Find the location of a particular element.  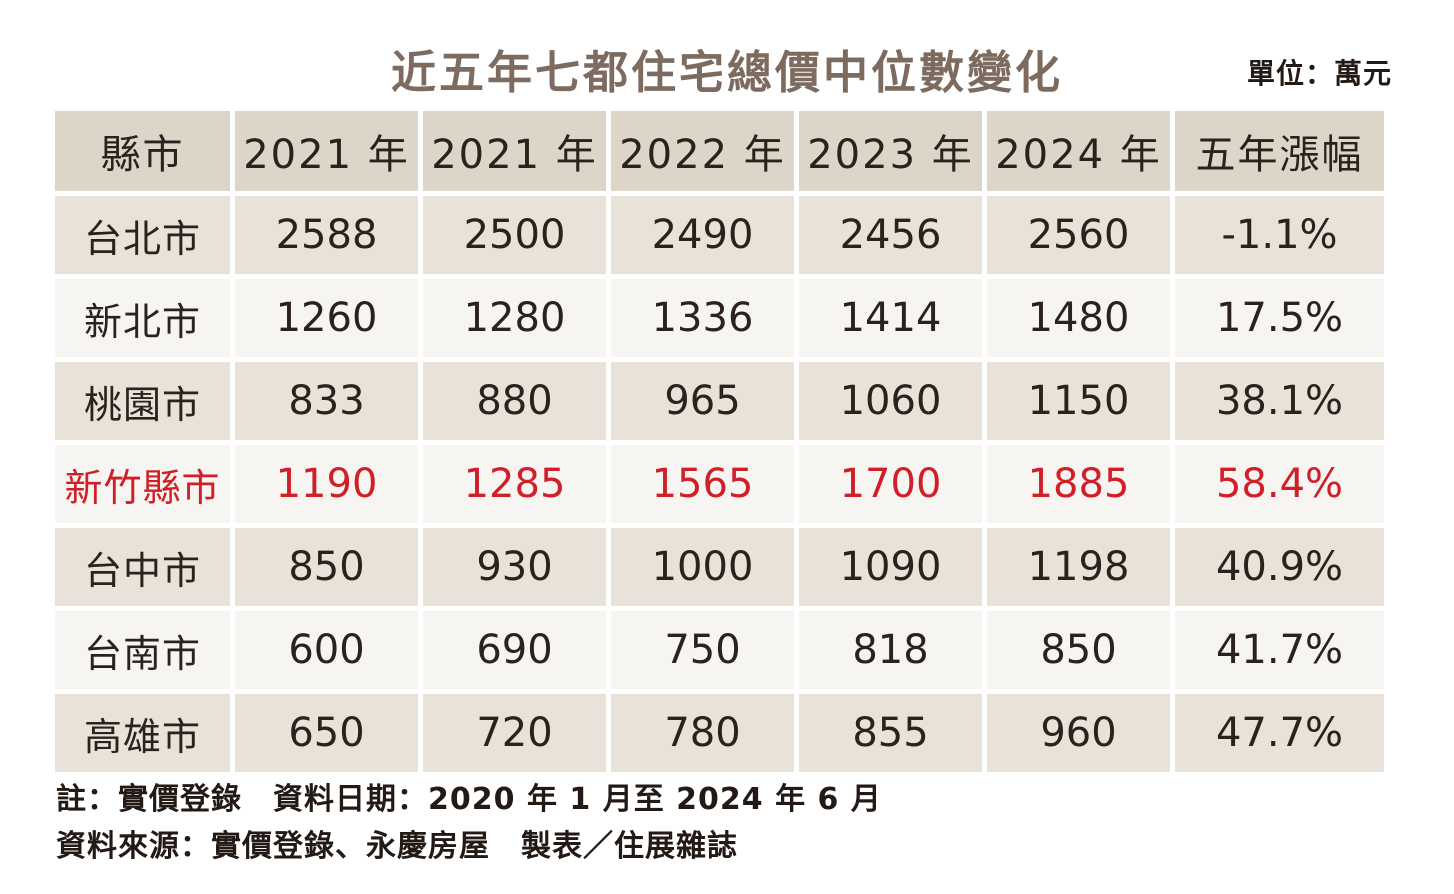

city-cell: 台北市 is located at coordinates (142, 235).